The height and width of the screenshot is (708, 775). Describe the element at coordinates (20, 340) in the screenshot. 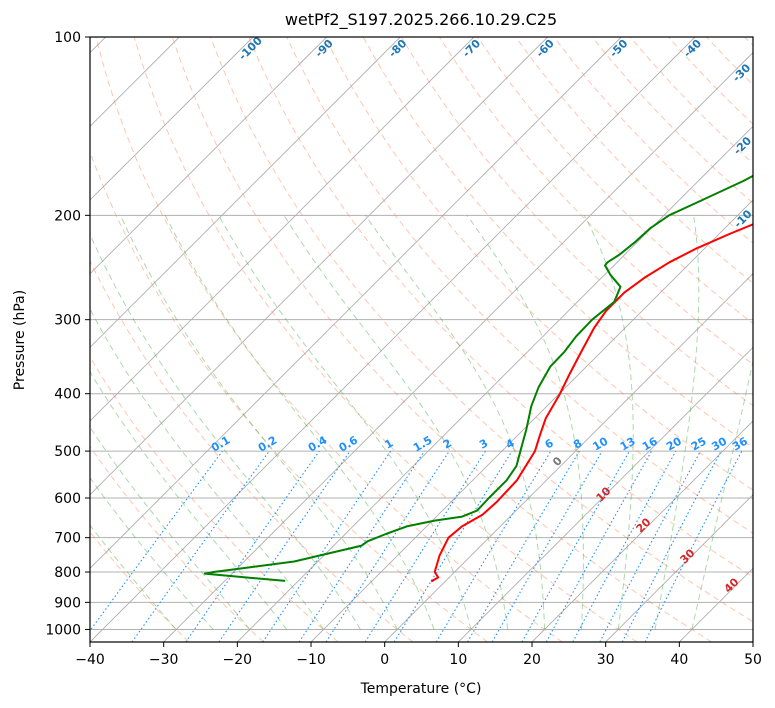

I see `y-axis-label: Pressure (hPa)` at that location.